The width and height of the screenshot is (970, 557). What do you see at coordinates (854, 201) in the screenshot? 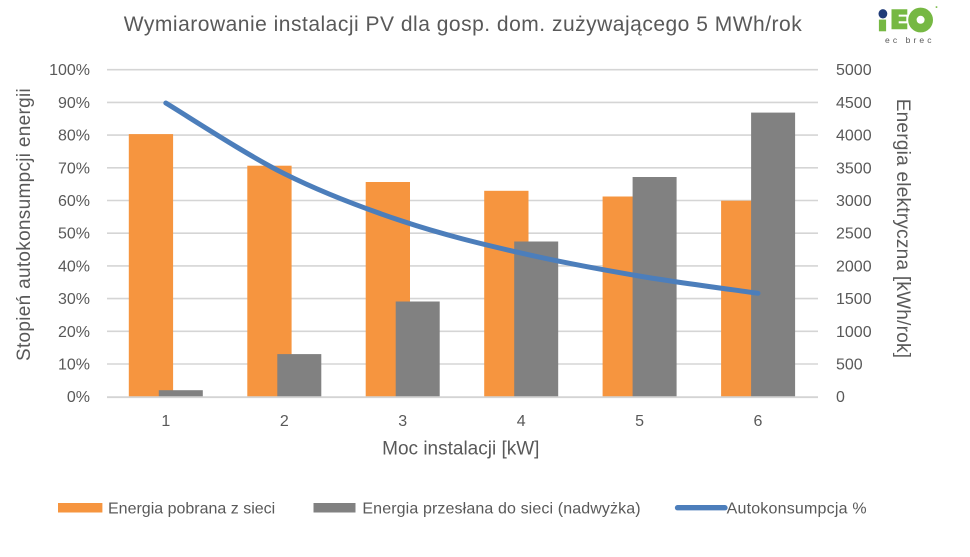
I see `svg-text: 3000` at bounding box center [854, 201].